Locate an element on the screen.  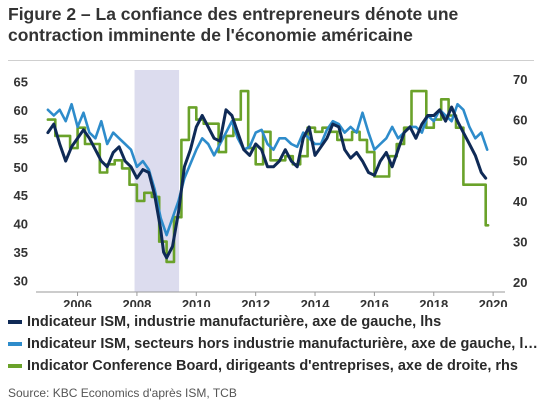
x-tick-label: 2020 is located at coordinates (493, 302).